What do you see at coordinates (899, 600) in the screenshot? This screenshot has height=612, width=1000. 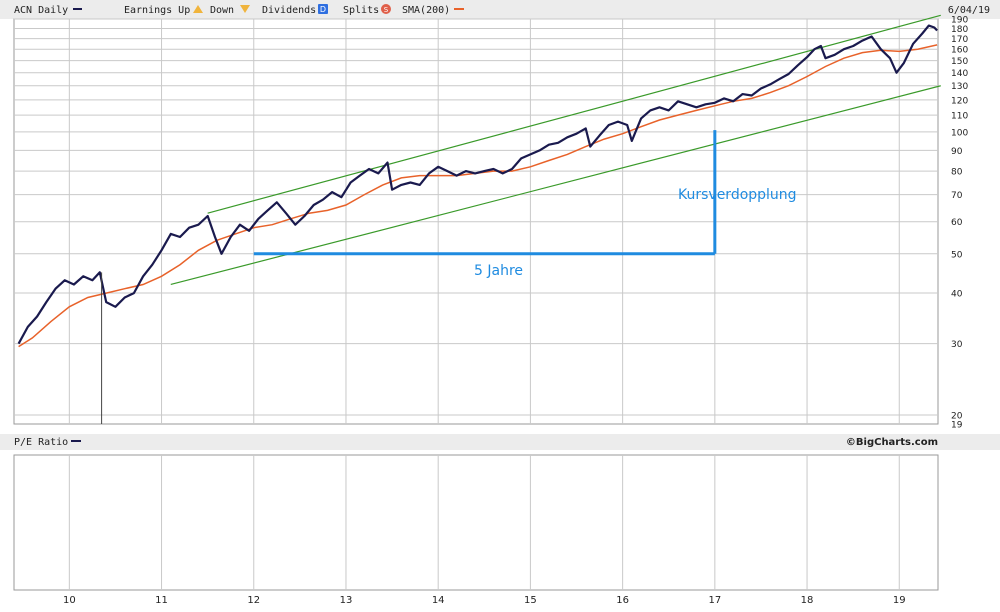 I see `x-tick-label: 19` at bounding box center [899, 600].